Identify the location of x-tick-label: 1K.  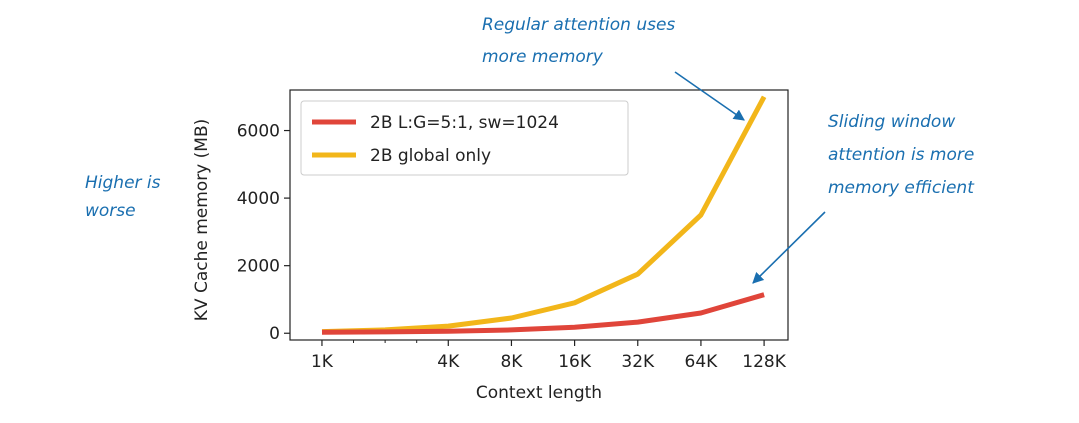
(322, 362).